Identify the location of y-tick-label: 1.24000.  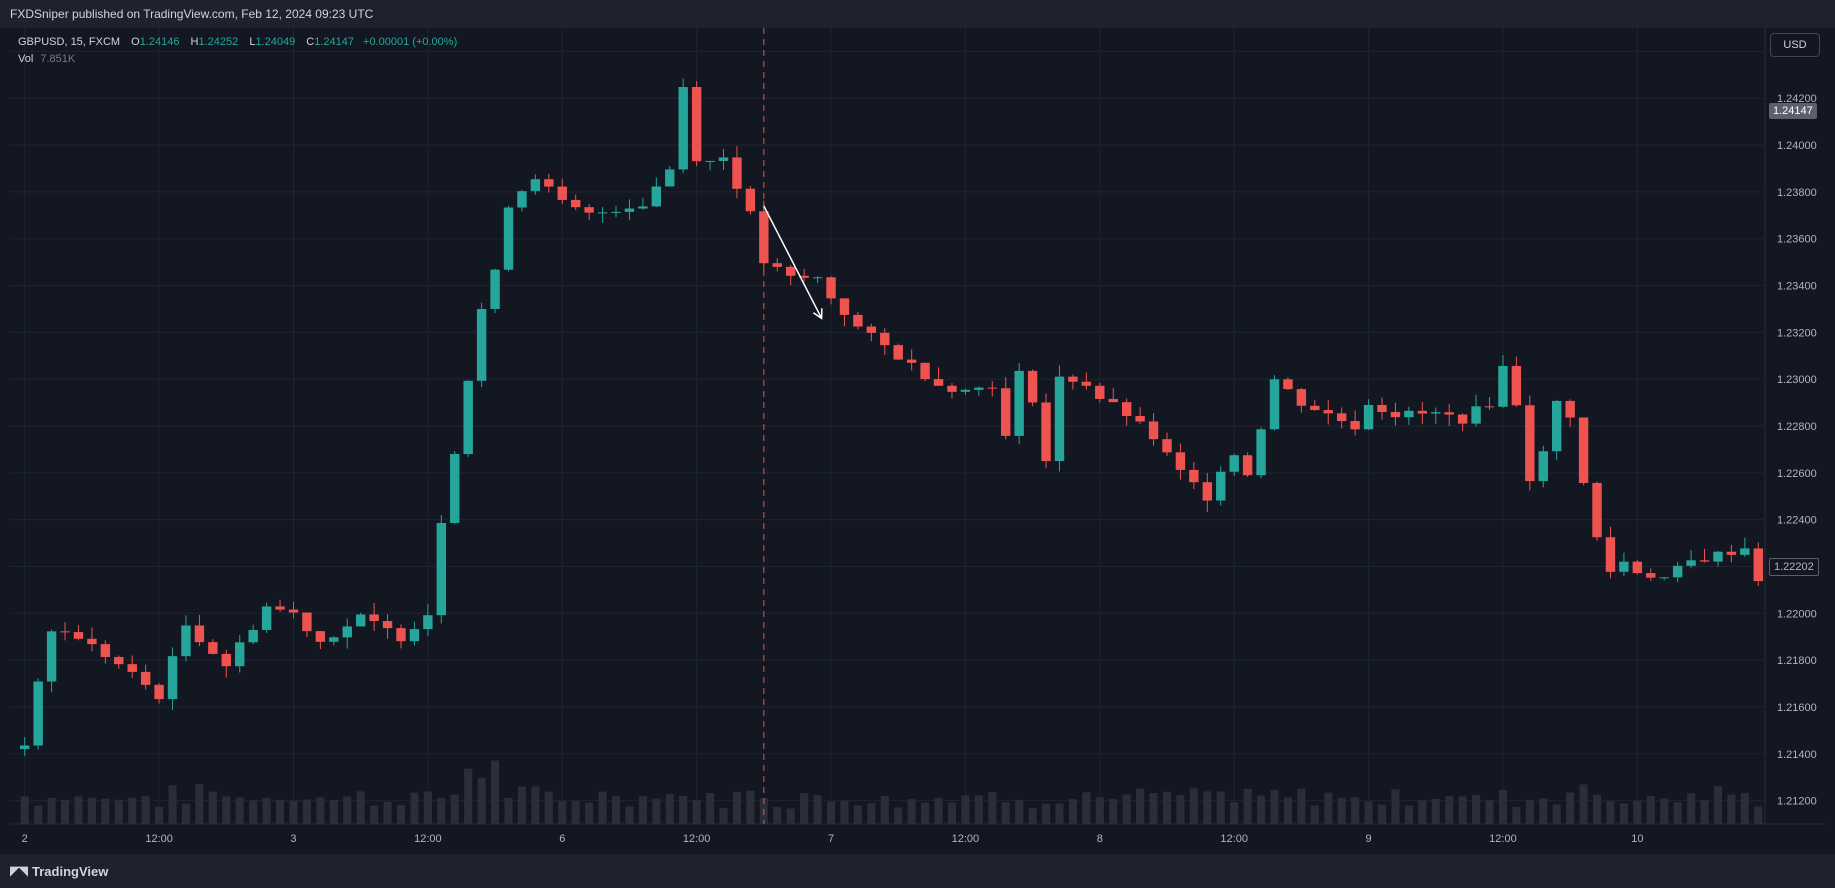
(1797, 146).